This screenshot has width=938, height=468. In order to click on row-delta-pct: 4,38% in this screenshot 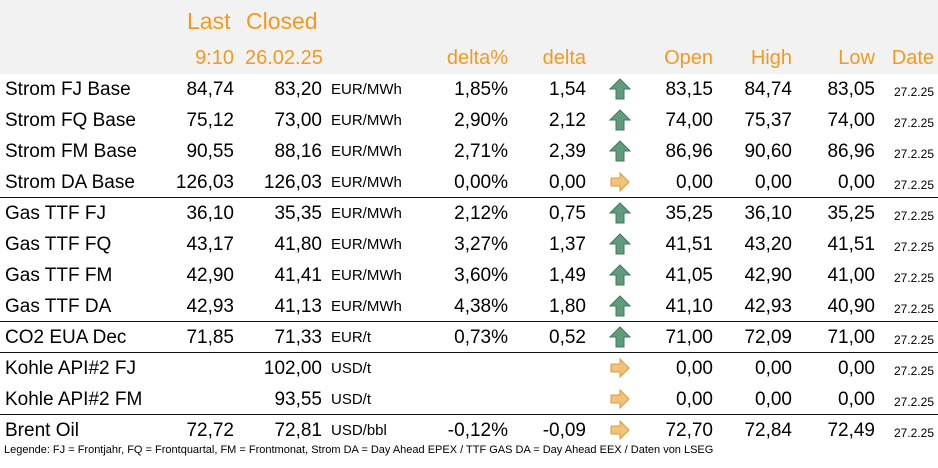, I will do `click(481, 306)`.